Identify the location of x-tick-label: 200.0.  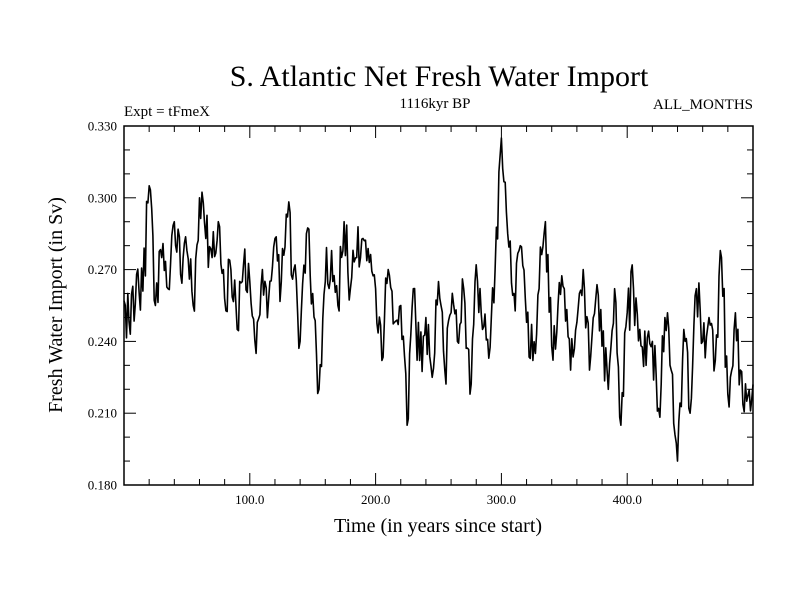
(375, 499).